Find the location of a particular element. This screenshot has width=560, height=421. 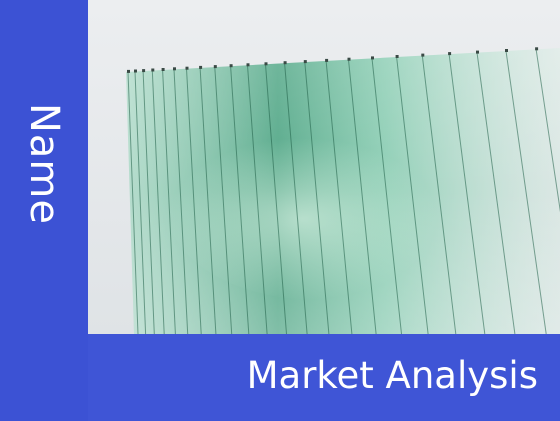

main-title: Market Analysis is located at coordinates (392, 375).